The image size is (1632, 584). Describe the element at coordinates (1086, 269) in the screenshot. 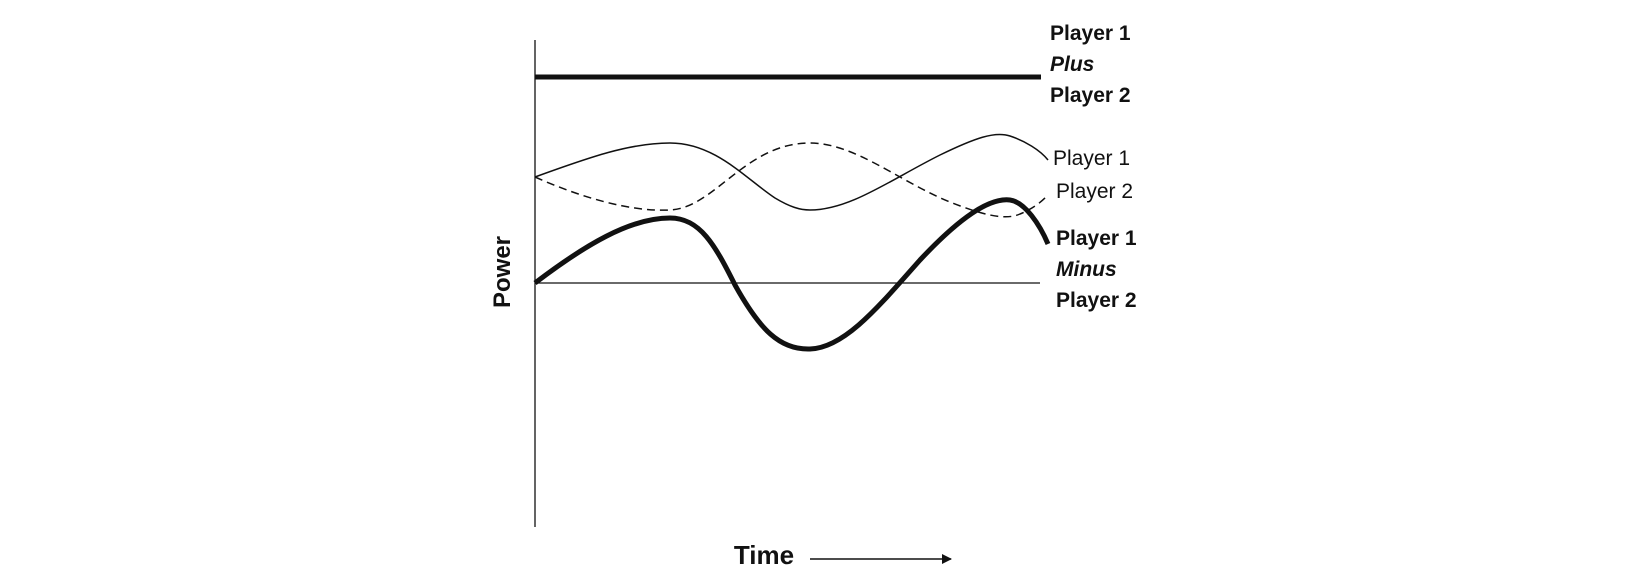

I see `difference-label-operator: Minus` at that location.